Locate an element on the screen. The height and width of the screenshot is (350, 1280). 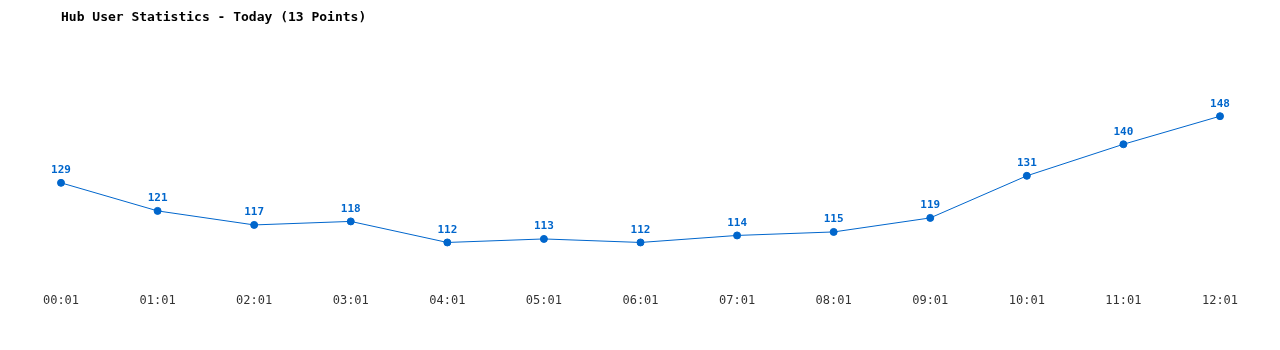
data-label: 140 is located at coordinates (1123, 131).